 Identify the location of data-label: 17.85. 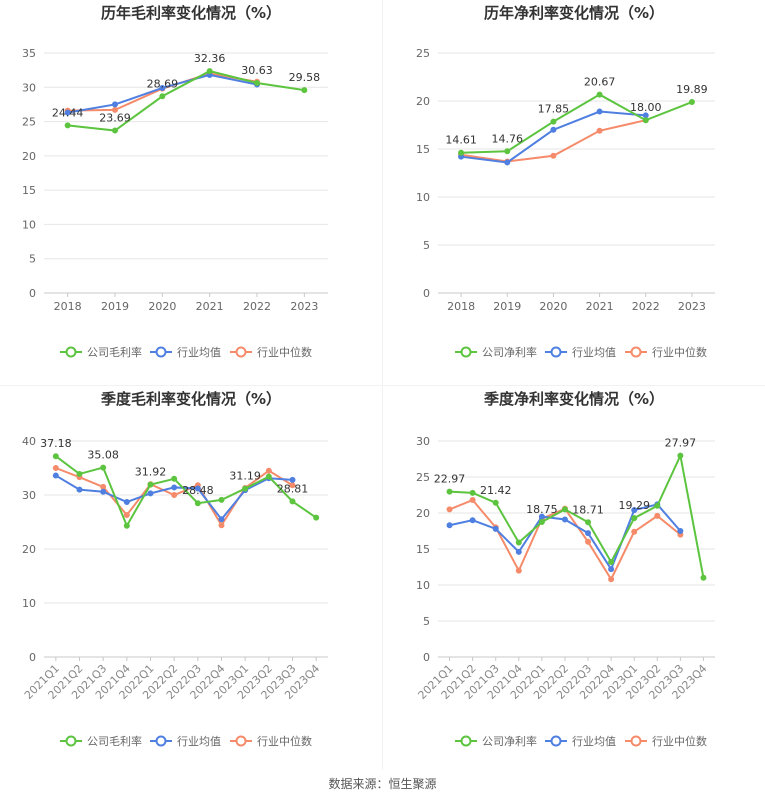
(554, 109).